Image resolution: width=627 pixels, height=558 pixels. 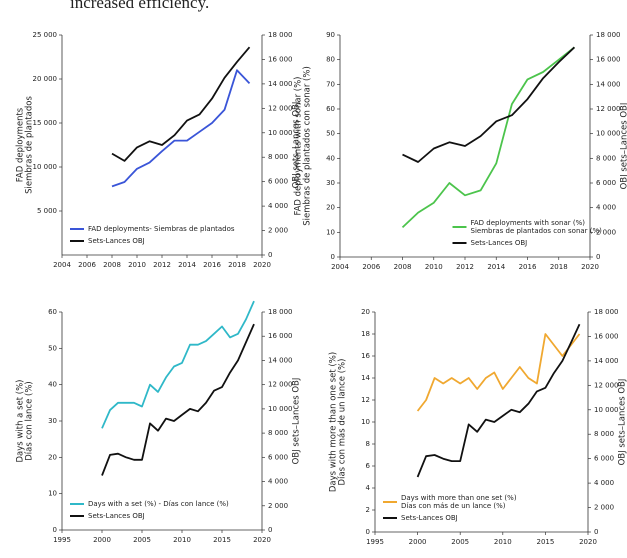 What do you see at coordinates (365, 400) in the screenshot?
I see `y-tick-label: 12` at bounding box center [365, 400].